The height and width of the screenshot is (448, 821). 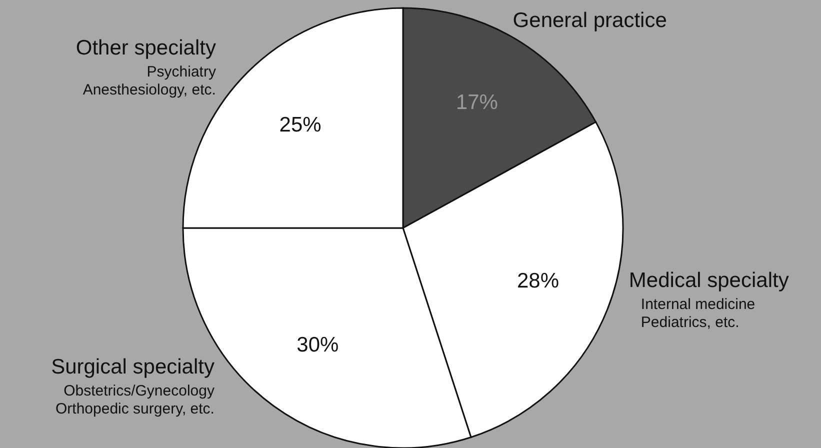 I want to click on text: Obstetrics/Gynecology Orthopedic surgery, etc., so click(x=135, y=400).